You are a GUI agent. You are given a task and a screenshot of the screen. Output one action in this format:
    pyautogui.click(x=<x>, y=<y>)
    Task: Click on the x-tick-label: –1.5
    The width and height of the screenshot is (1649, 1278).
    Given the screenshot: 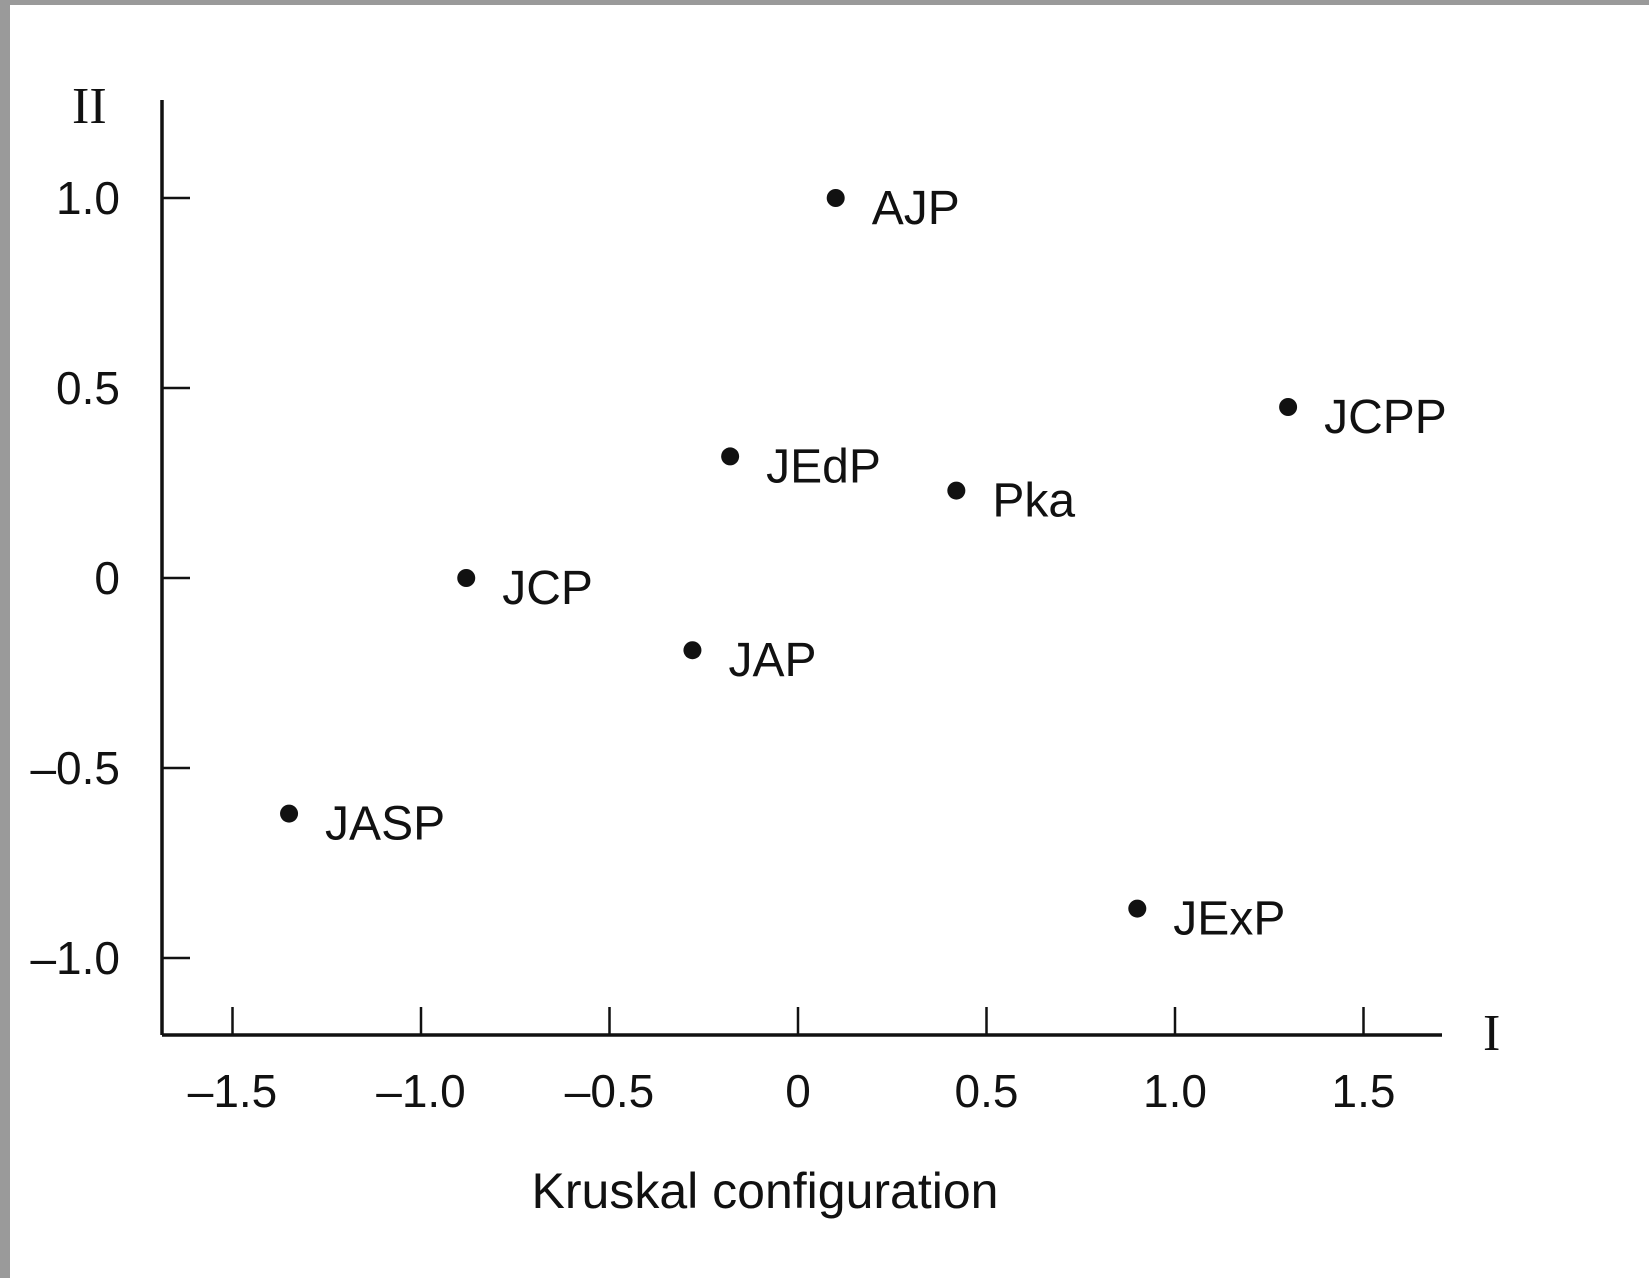 What is the action you would take?
    pyautogui.click(x=233, y=1091)
    